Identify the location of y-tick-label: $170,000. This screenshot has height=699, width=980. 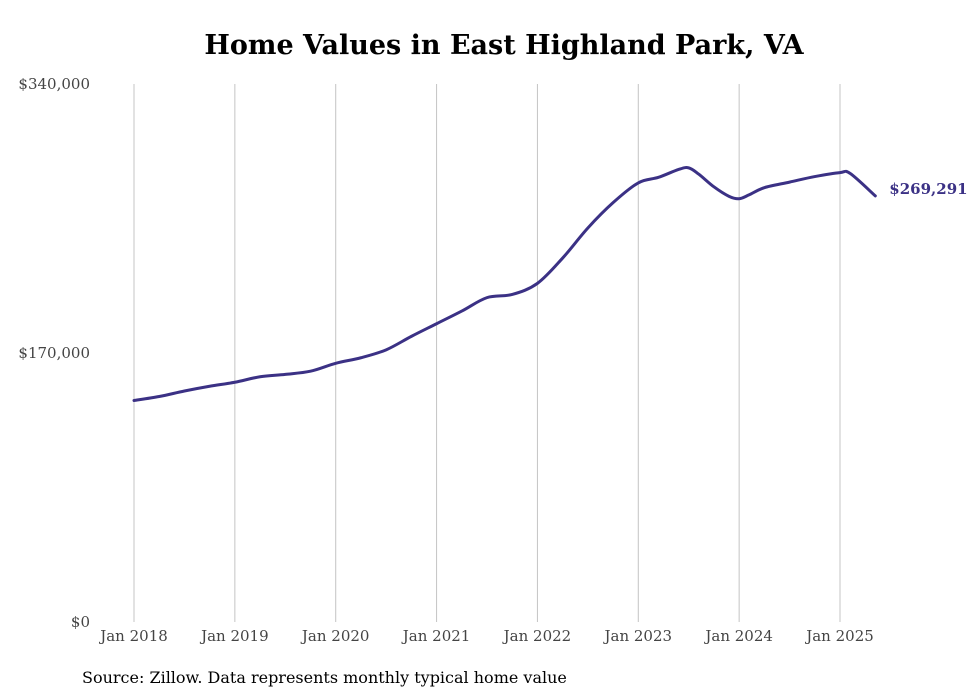
(54, 353).